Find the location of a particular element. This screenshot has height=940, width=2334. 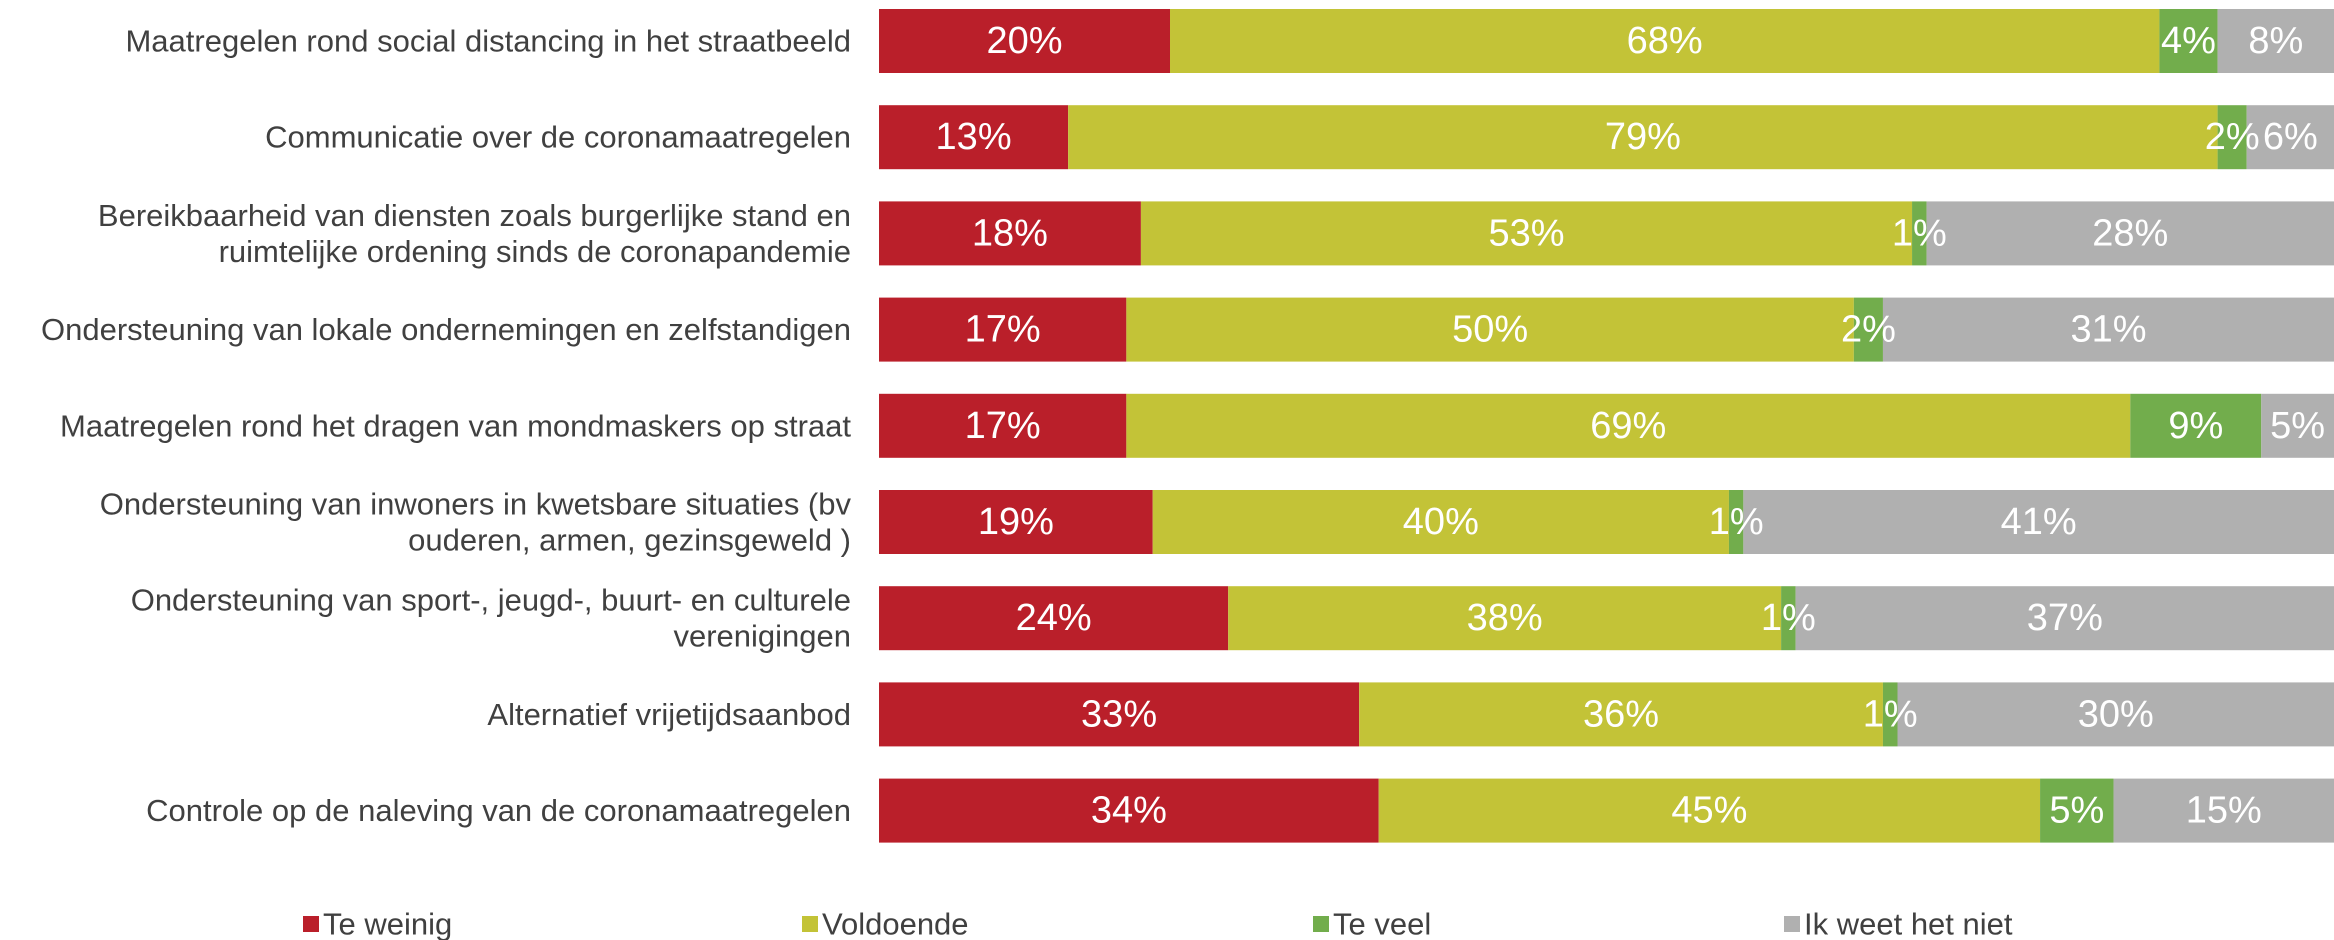

data-label: 68% is located at coordinates (1665, 41).